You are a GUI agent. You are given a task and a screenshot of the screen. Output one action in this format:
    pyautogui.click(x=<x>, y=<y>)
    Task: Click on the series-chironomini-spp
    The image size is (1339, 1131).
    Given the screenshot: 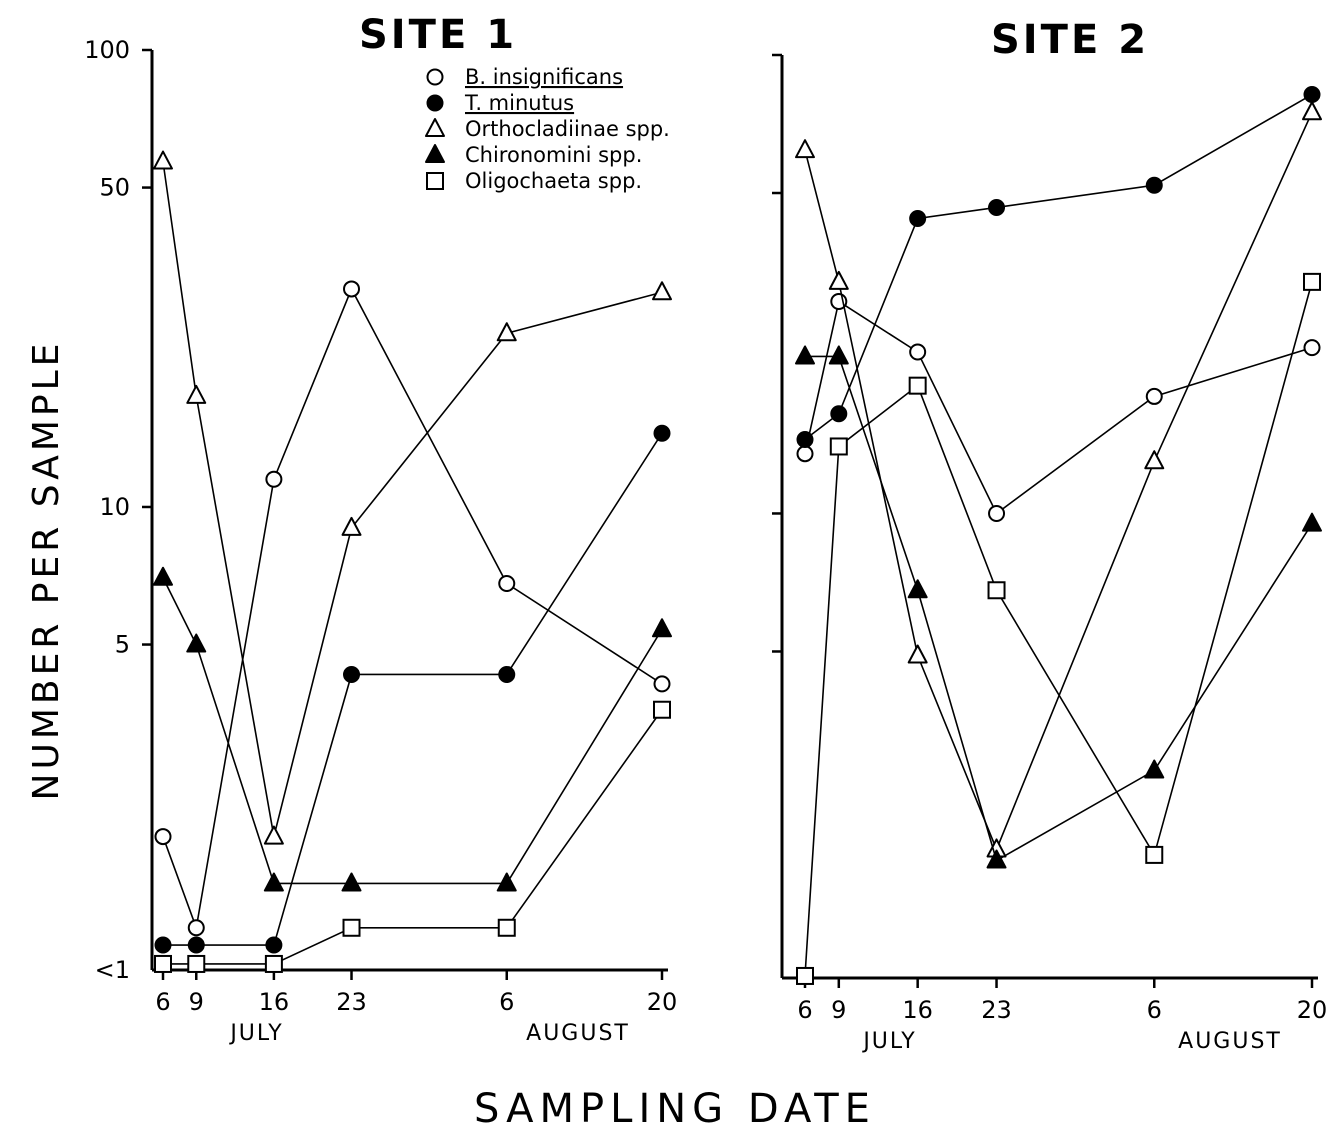 What is the action you would take?
    pyautogui.click(x=412, y=729)
    